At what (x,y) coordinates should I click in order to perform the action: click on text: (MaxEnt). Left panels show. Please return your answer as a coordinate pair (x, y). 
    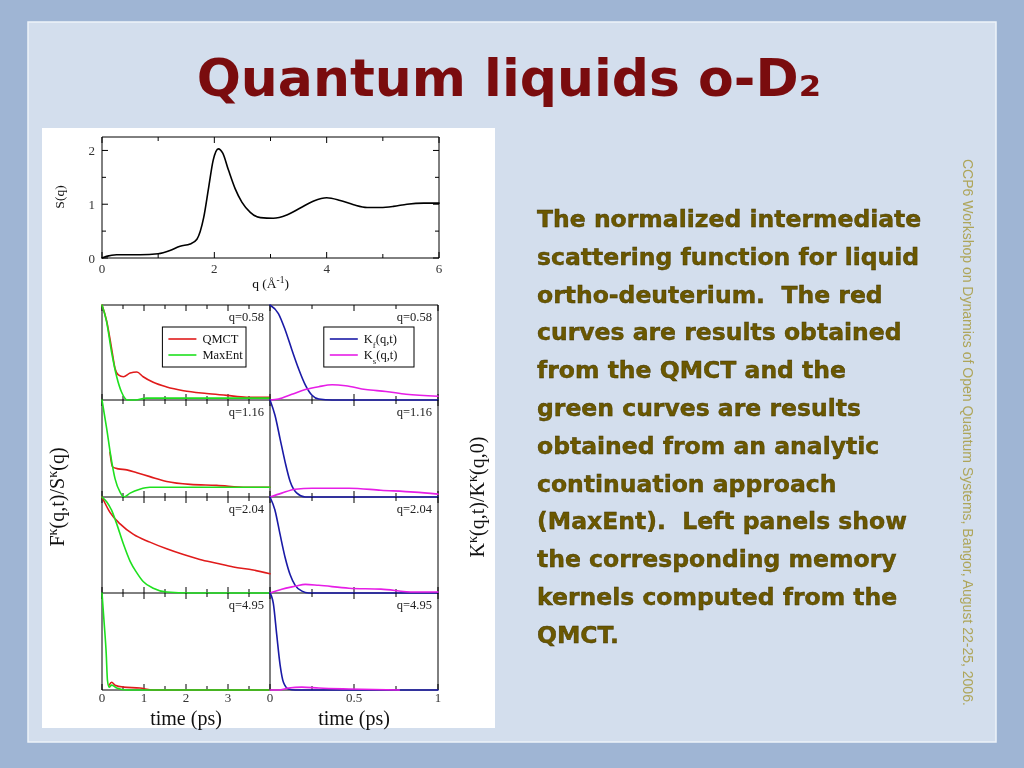
    Looking at the image, I should click on (722, 521).